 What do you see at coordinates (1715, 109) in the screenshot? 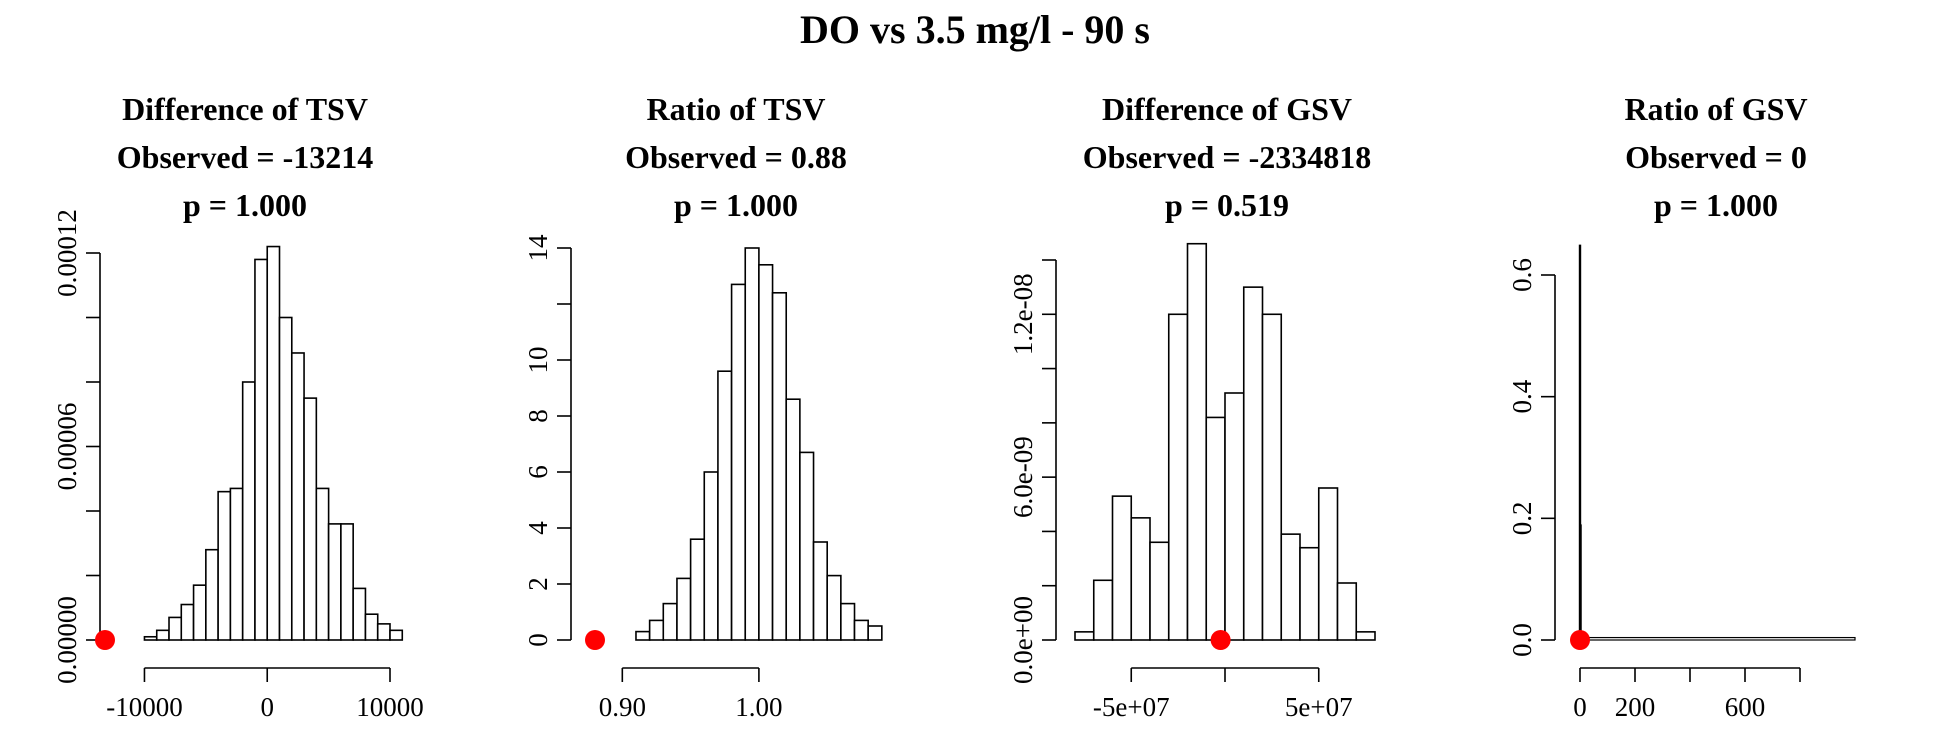
I see `panel-title-line-1: Ratio of GSV` at bounding box center [1715, 109].